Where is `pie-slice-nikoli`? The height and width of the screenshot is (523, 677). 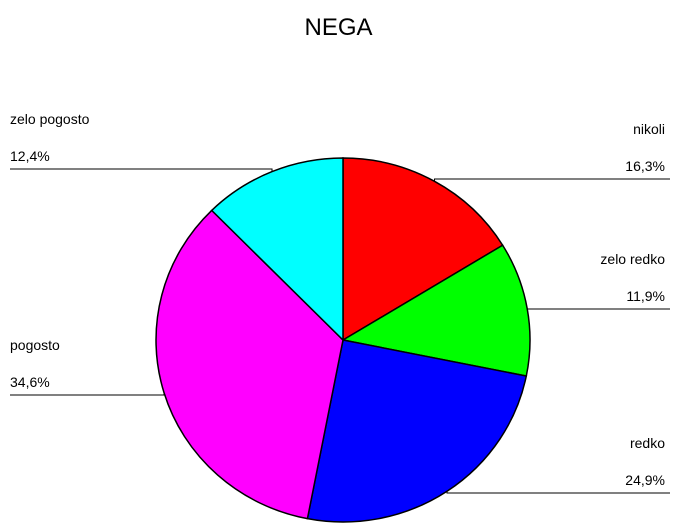 pie-slice-nikoli is located at coordinates (423, 249).